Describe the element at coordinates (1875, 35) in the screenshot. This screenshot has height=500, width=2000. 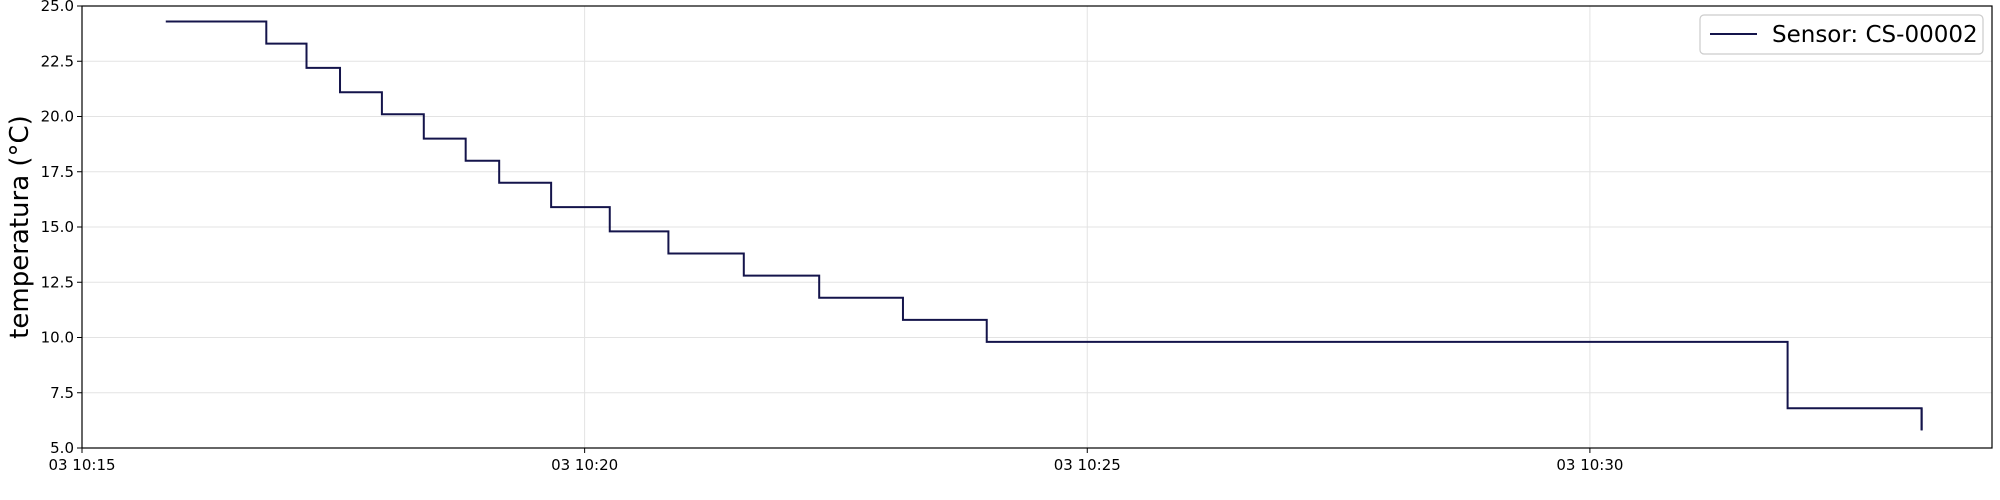
I see `legend-label: Sensor: CS-00002` at that location.